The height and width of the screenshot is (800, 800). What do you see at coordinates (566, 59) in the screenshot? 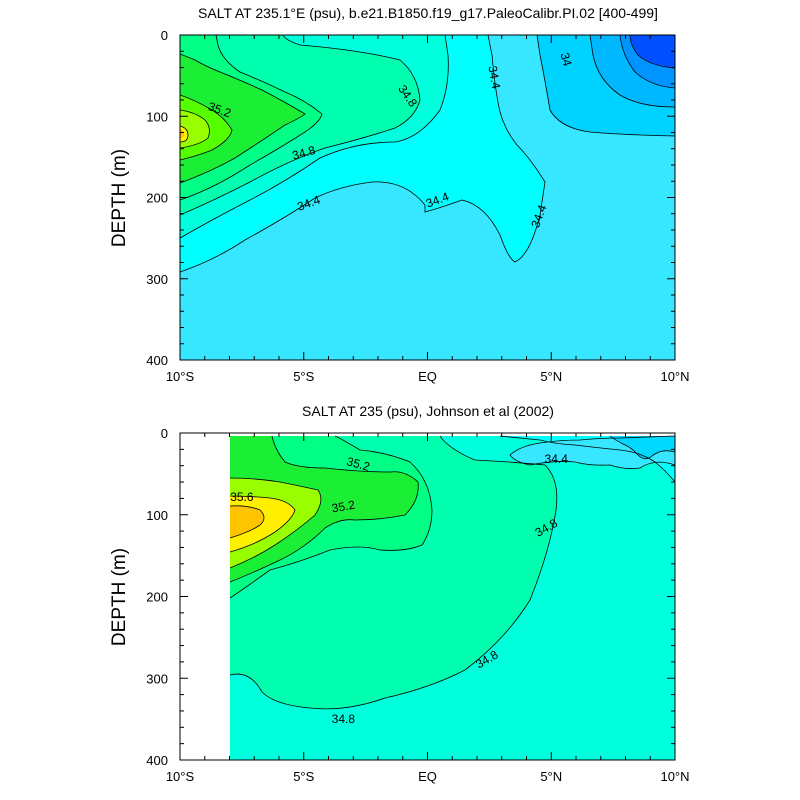
I see `contour-label: 34` at bounding box center [566, 59].